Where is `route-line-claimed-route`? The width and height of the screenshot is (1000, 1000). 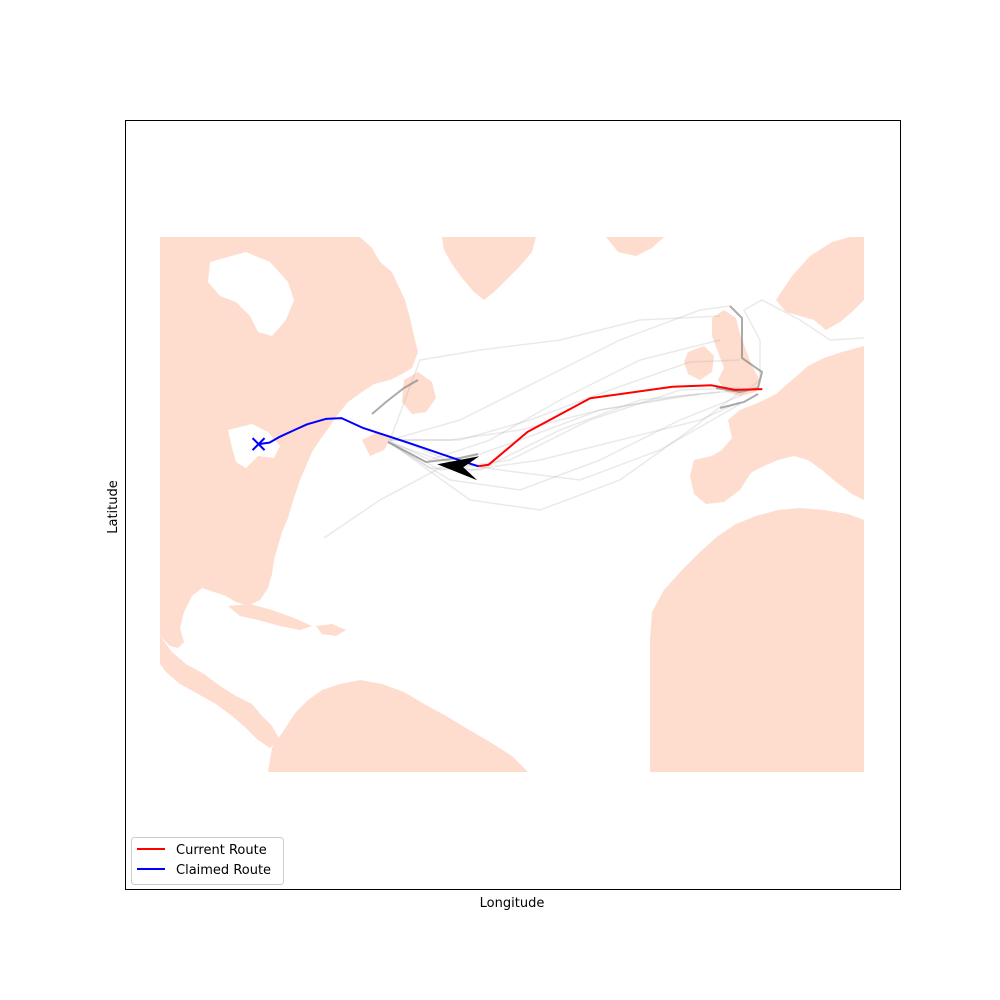 route-line-claimed-route is located at coordinates (368, 442).